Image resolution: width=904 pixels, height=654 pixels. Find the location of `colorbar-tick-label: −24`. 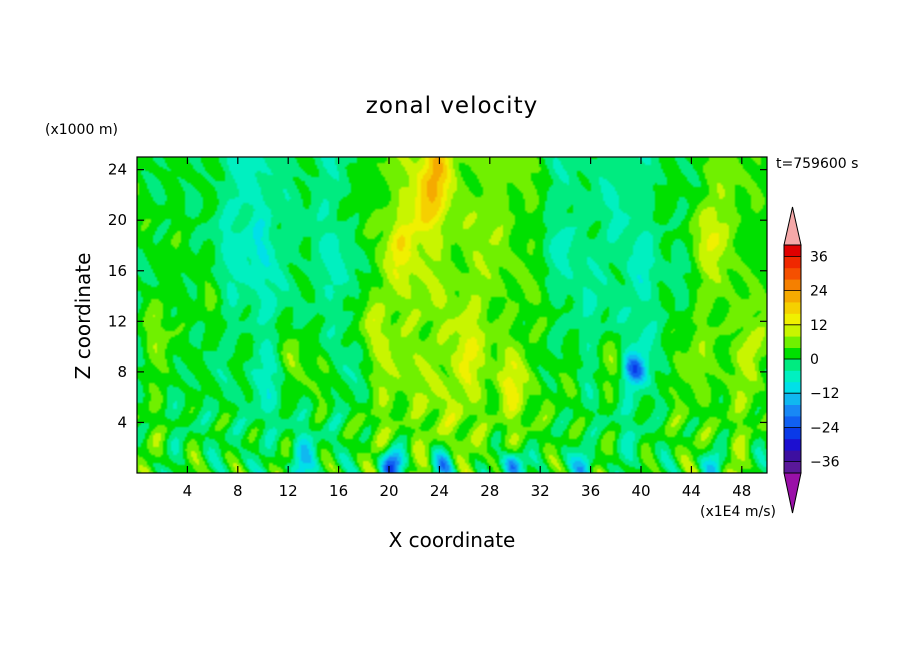

colorbar-tick-label: −24 is located at coordinates (825, 428).